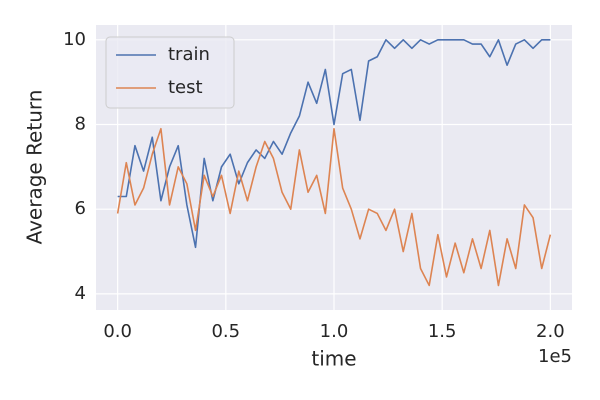  Describe the element at coordinates (74, 39) in the screenshot. I see `y-tick-label: 10` at that location.